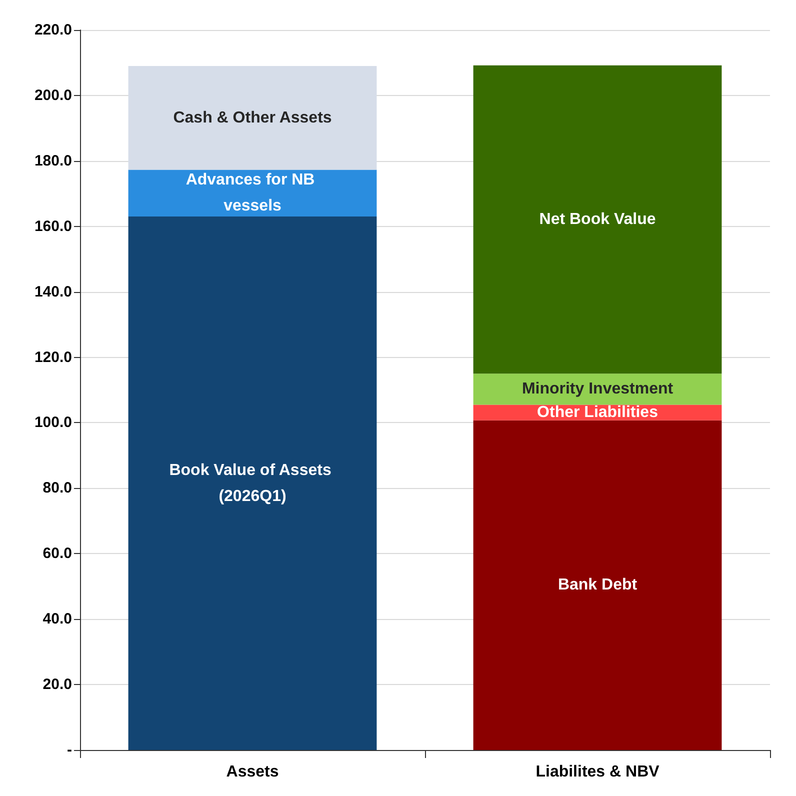  Describe the element at coordinates (53, 95) in the screenshot. I see `y-tick-label: 200.0` at that location.